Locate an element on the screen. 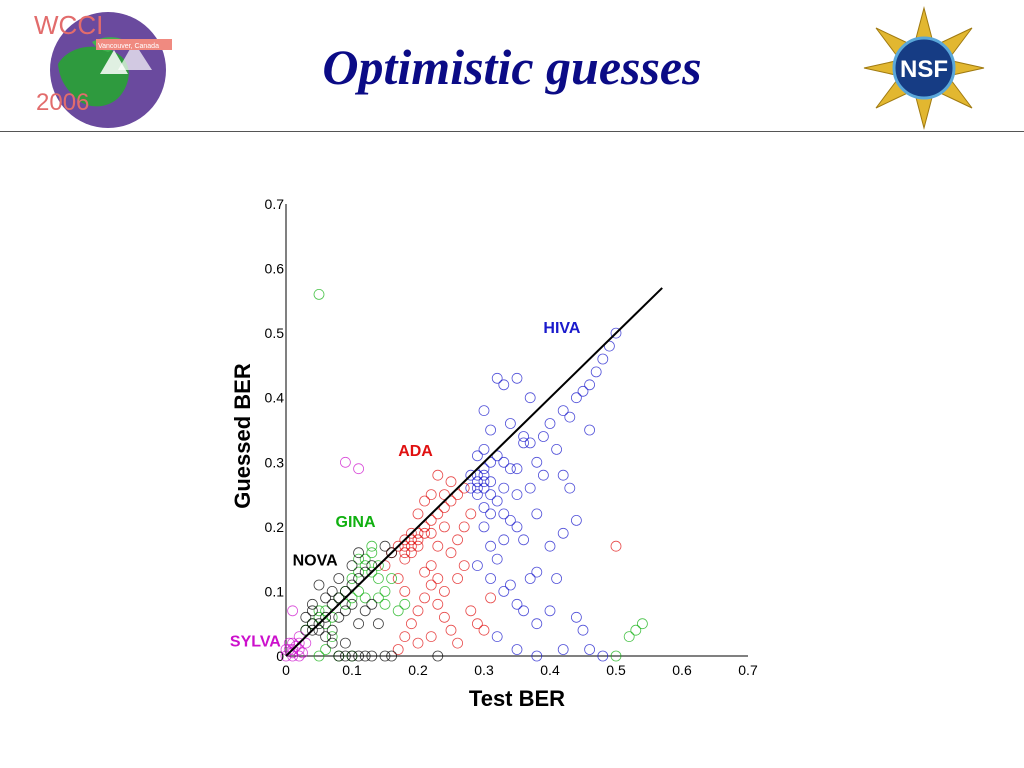 This screenshot has width=1024, height=768. x-tick-label: 0.4 is located at coordinates (550, 670).